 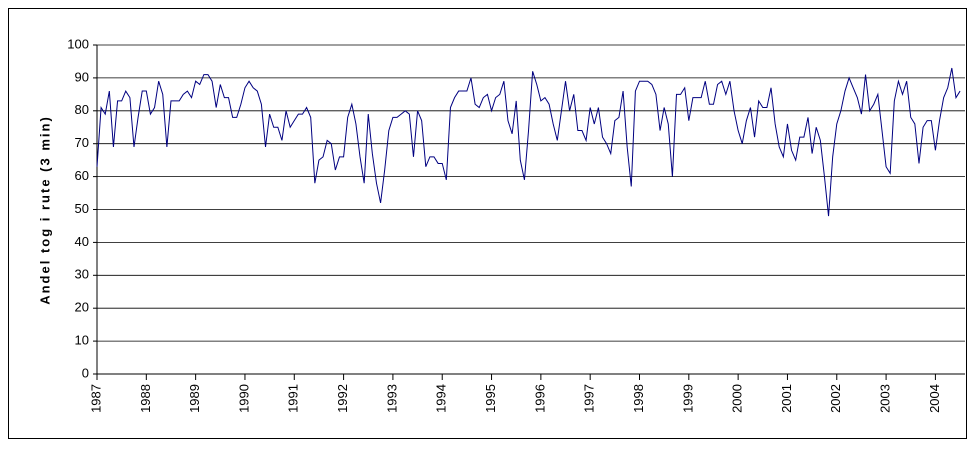 What do you see at coordinates (82, 241) in the screenshot?
I see `y-tick-label: 40` at bounding box center [82, 241].